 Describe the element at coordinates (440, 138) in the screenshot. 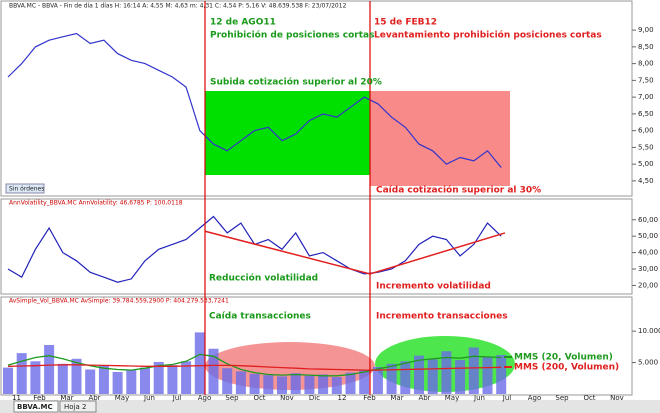

I see `fall-box` at that location.